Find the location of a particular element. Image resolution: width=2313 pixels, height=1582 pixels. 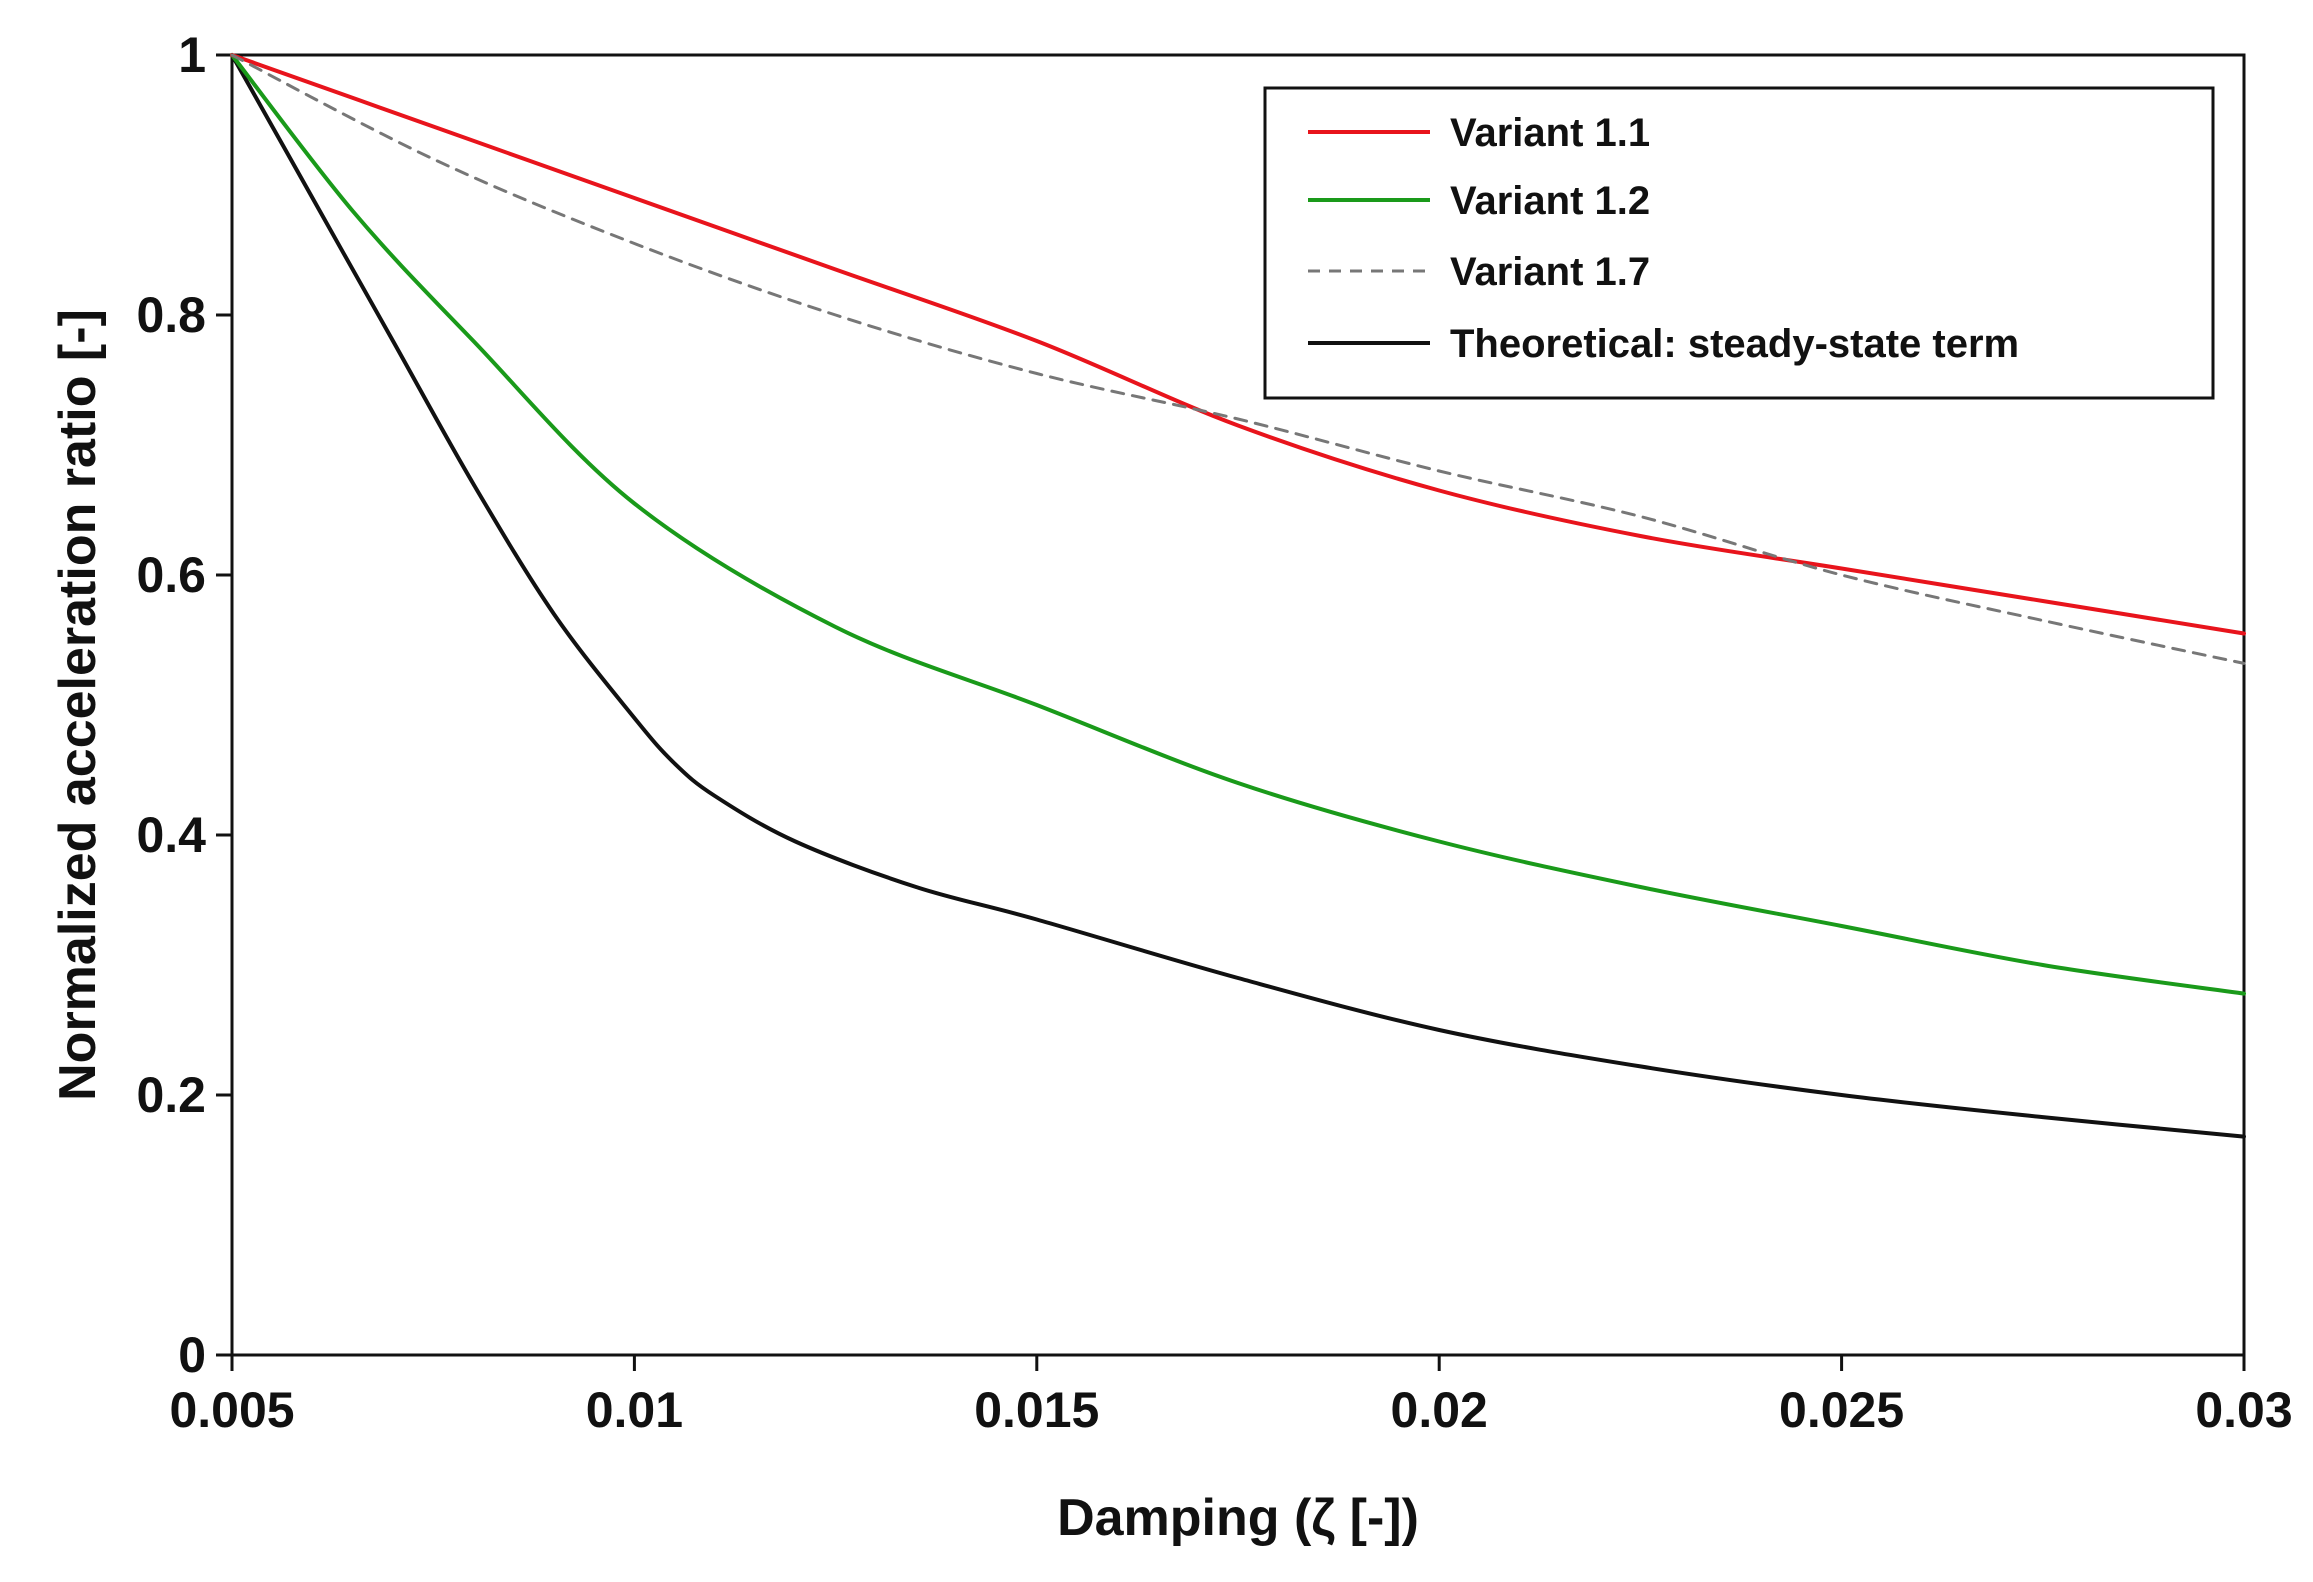

y-tick-label: 1 is located at coordinates (192, 55).